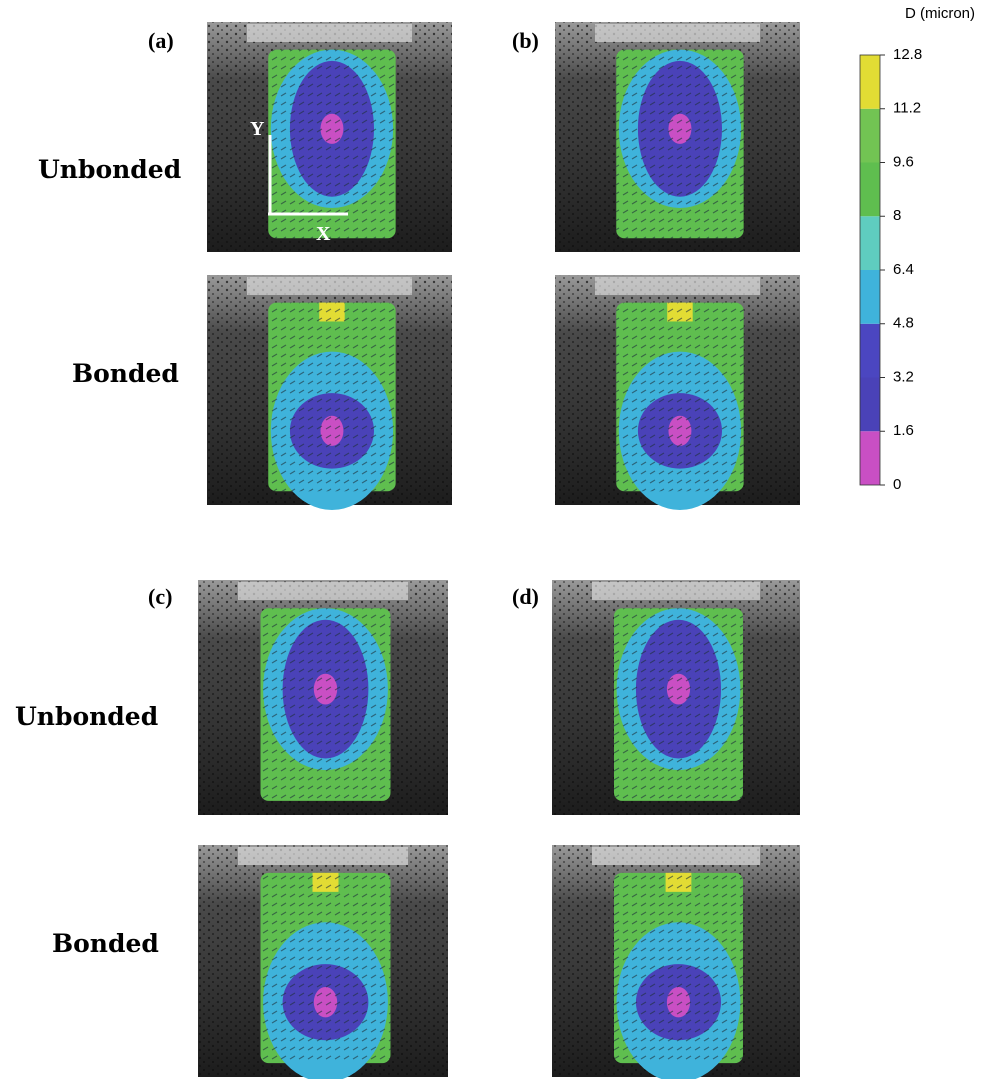 The height and width of the screenshot is (1079, 991). Describe the element at coordinates (903, 376) in the screenshot. I see `colorbar-tick-label: 3.2` at that location.